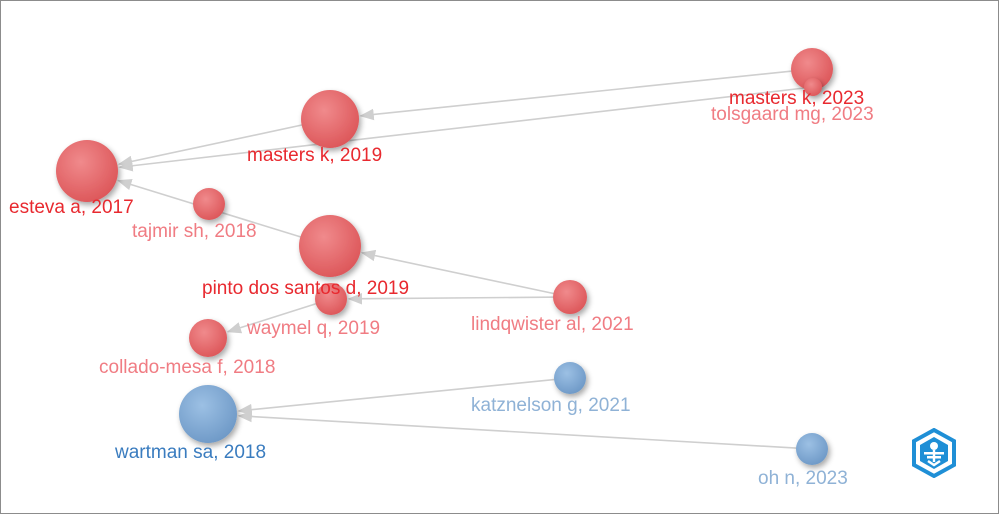  I want to click on node-tajmir-sh-2018, so click(209, 204).